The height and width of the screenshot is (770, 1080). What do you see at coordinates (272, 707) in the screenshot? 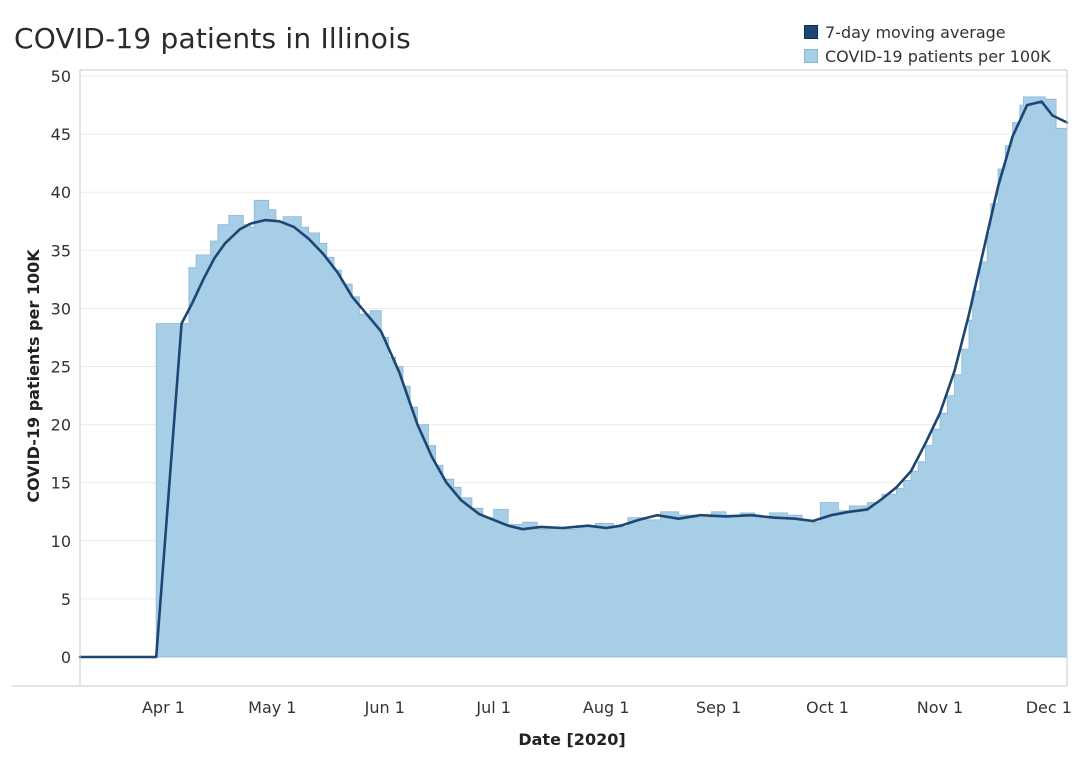
I see `x-tick-label-may-1: May 1` at bounding box center [272, 707].